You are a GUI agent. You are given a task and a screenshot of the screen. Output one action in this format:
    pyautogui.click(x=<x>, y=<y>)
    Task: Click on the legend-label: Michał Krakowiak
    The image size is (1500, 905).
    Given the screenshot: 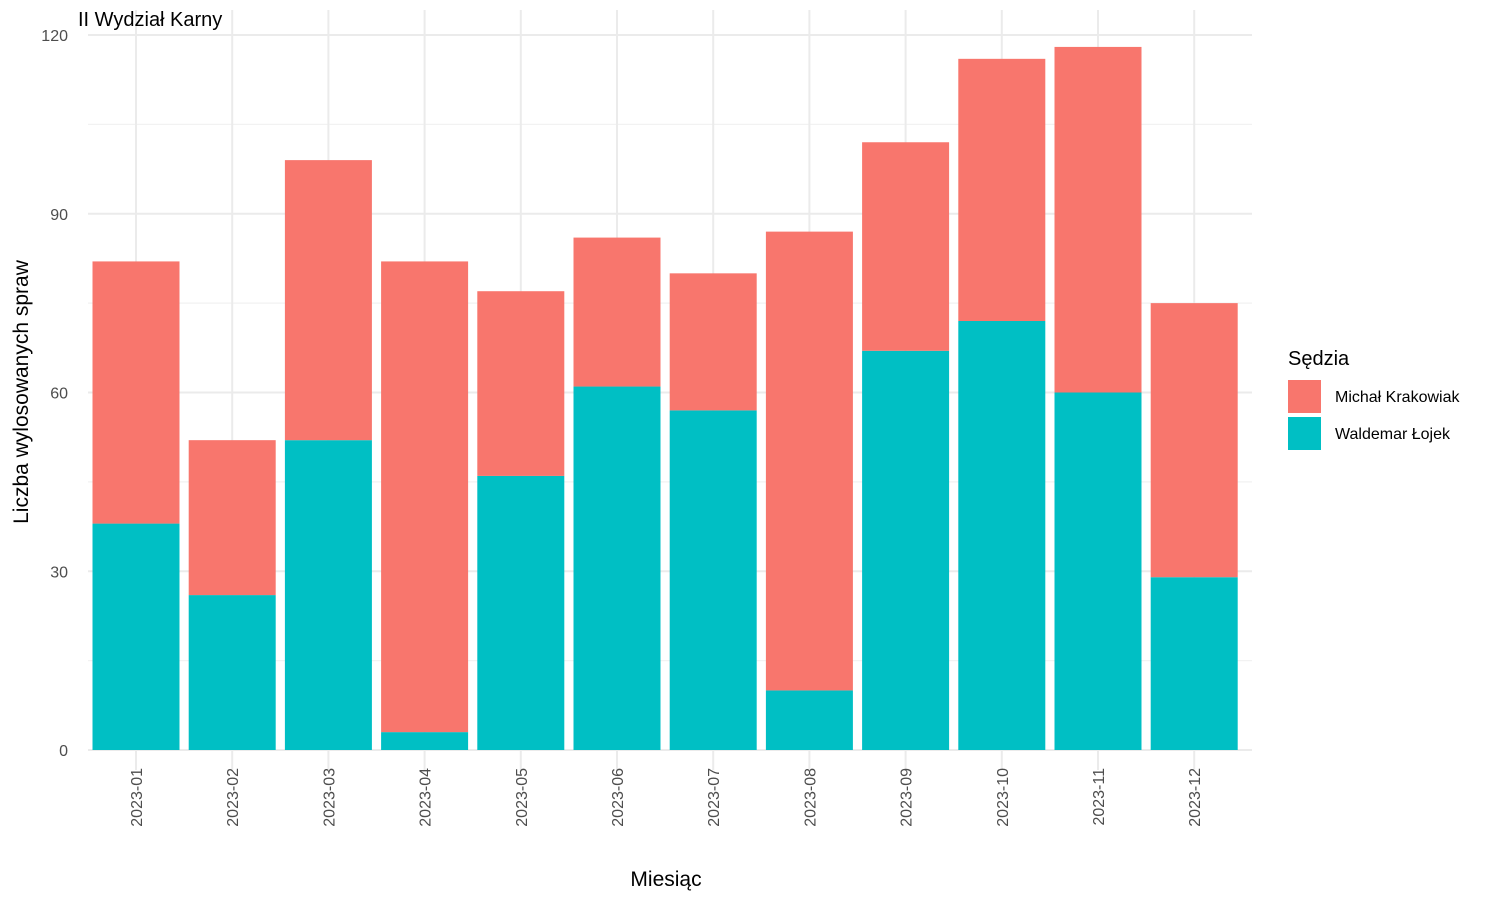 What is the action you would take?
    pyautogui.click(x=1397, y=397)
    